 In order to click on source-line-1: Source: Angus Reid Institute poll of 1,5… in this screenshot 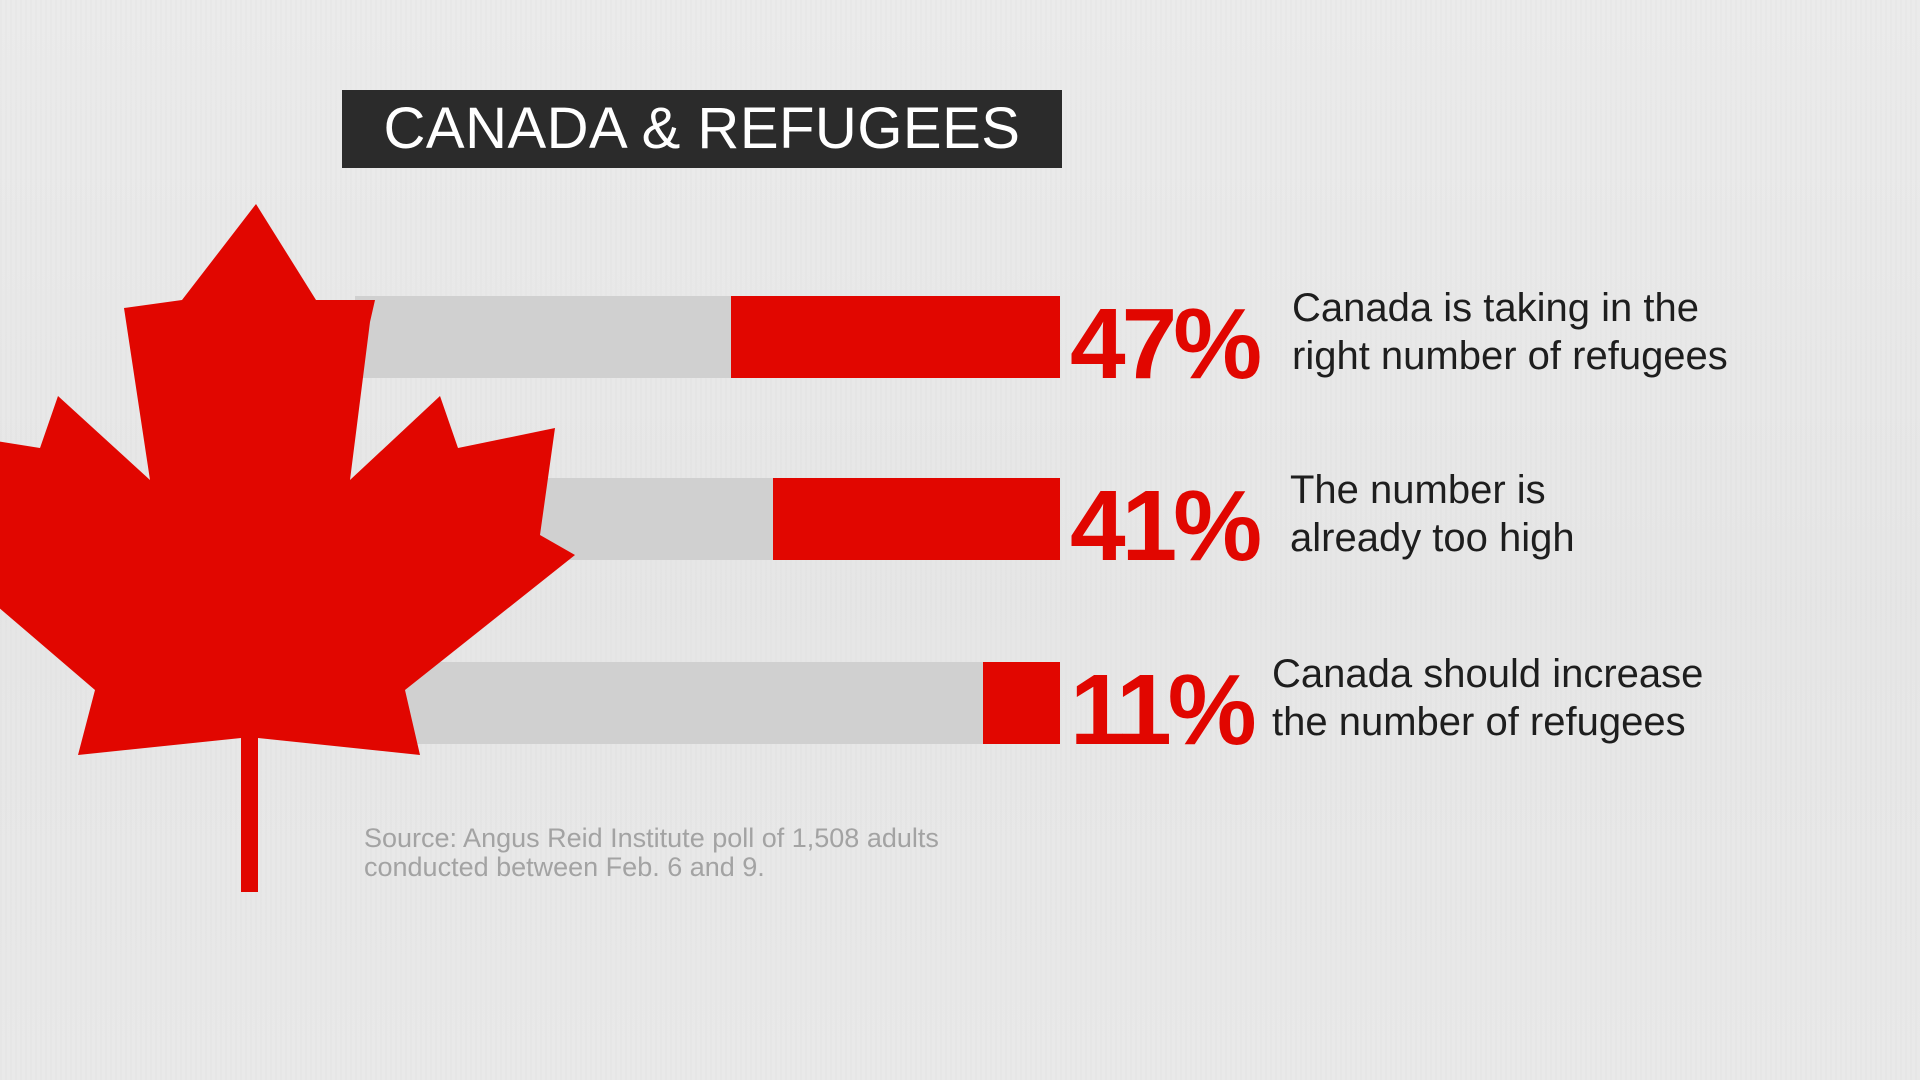, I will do `click(651, 838)`.